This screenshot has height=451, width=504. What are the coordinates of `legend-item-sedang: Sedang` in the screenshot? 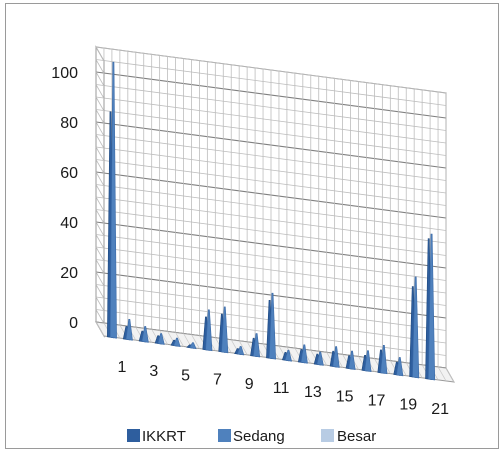 It's located at (251, 436).